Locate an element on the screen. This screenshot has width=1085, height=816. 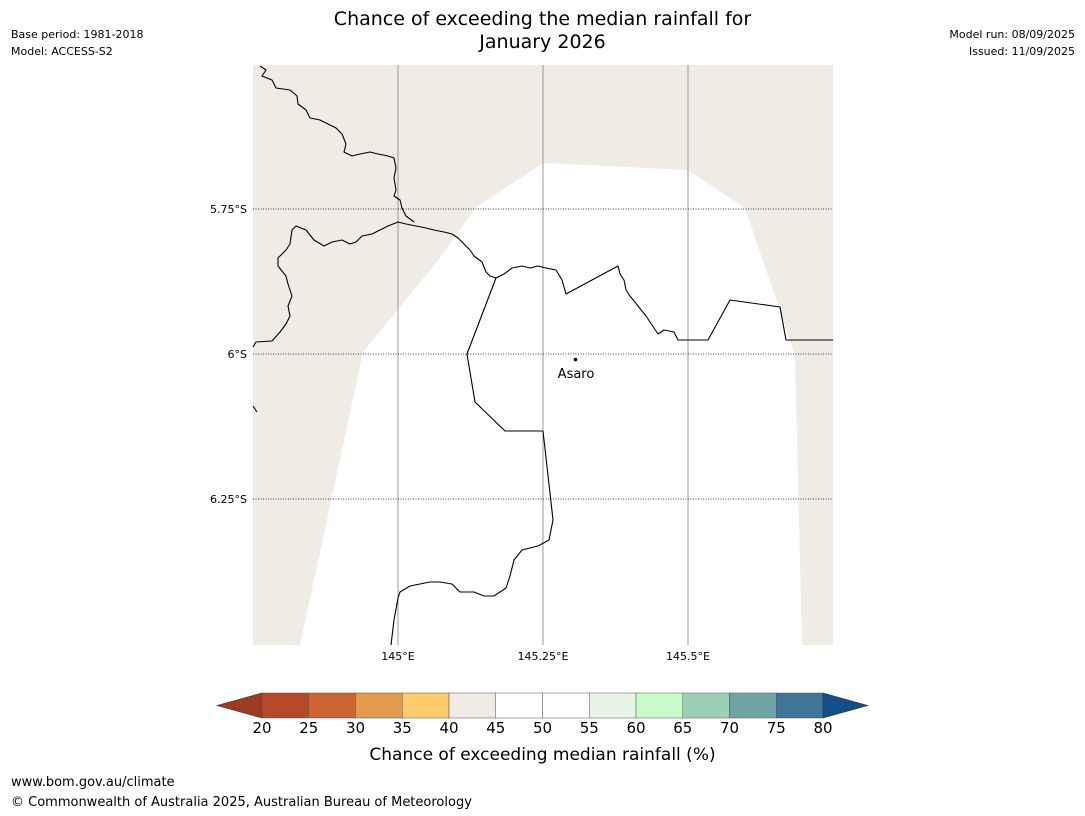
title-line-2: January 2026 is located at coordinates (542, 42).